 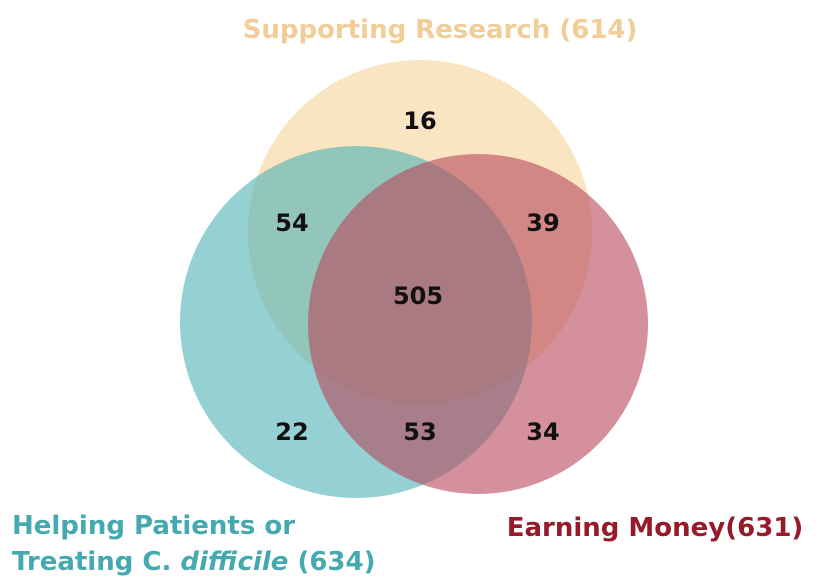 What do you see at coordinates (234, 562) in the screenshot?
I see `label-segment: difficile` at bounding box center [234, 562].